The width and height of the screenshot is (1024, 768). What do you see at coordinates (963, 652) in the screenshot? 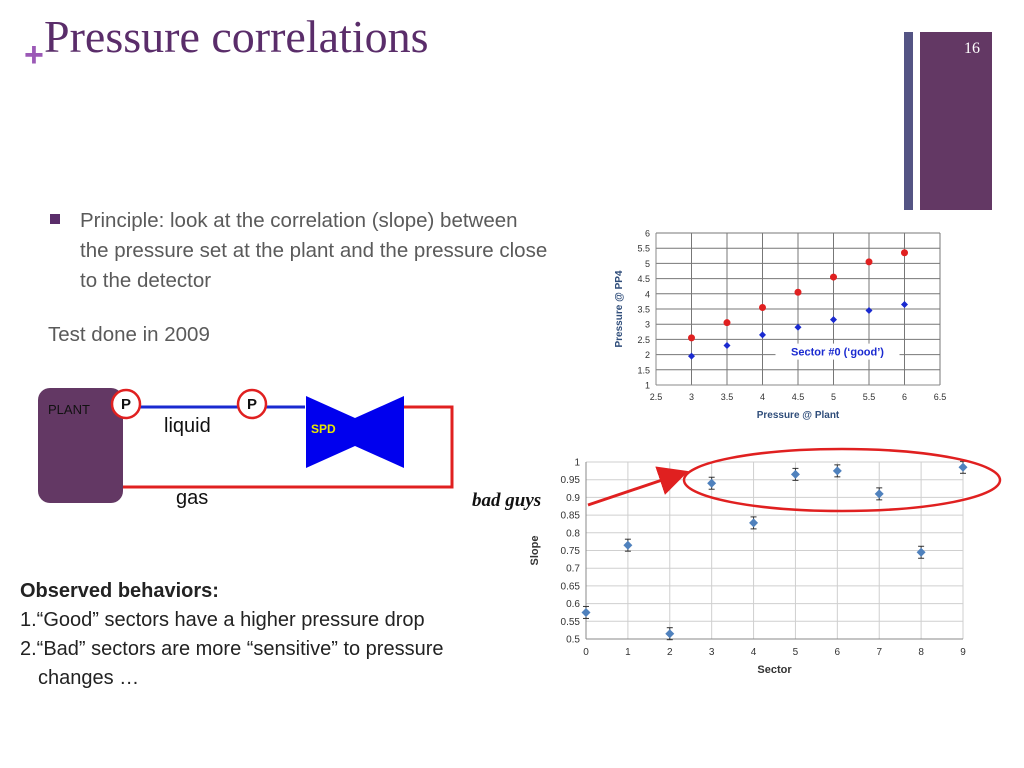
I see `x-tick-label: 9` at bounding box center [963, 652].